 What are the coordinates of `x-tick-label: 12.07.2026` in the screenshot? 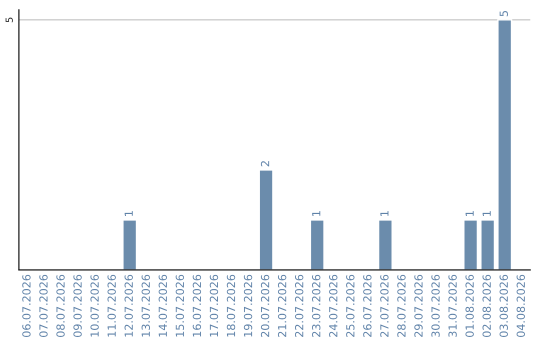 It's located at (128, 305).